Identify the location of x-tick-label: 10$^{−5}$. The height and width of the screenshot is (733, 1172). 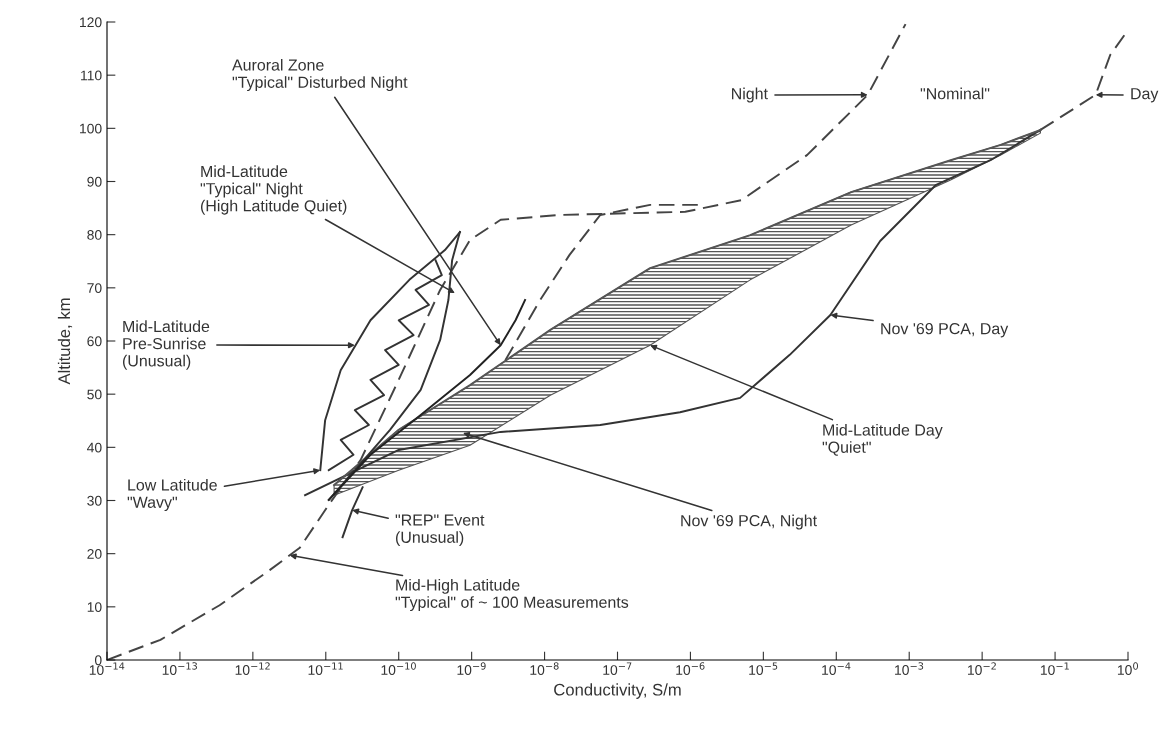
(763, 668).